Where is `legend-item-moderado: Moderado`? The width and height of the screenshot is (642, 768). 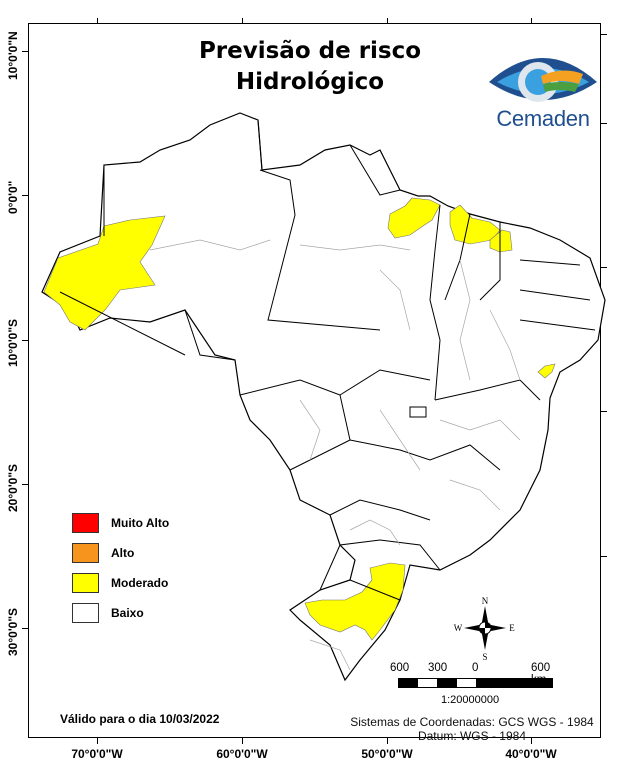
legend-item-moderado: Moderado is located at coordinates (120, 583).